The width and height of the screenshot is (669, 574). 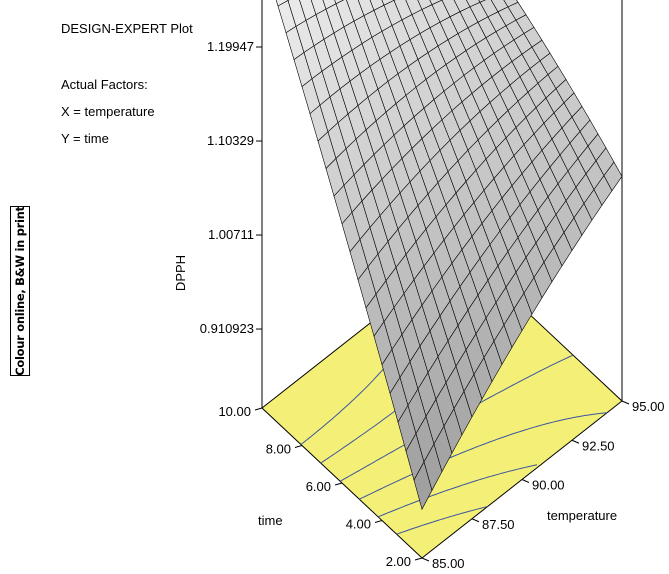 What do you see at coordinates (498, 524) in the screenshot?
I see `temp-tick-label: 87.50` at bounding box center [498, 524].